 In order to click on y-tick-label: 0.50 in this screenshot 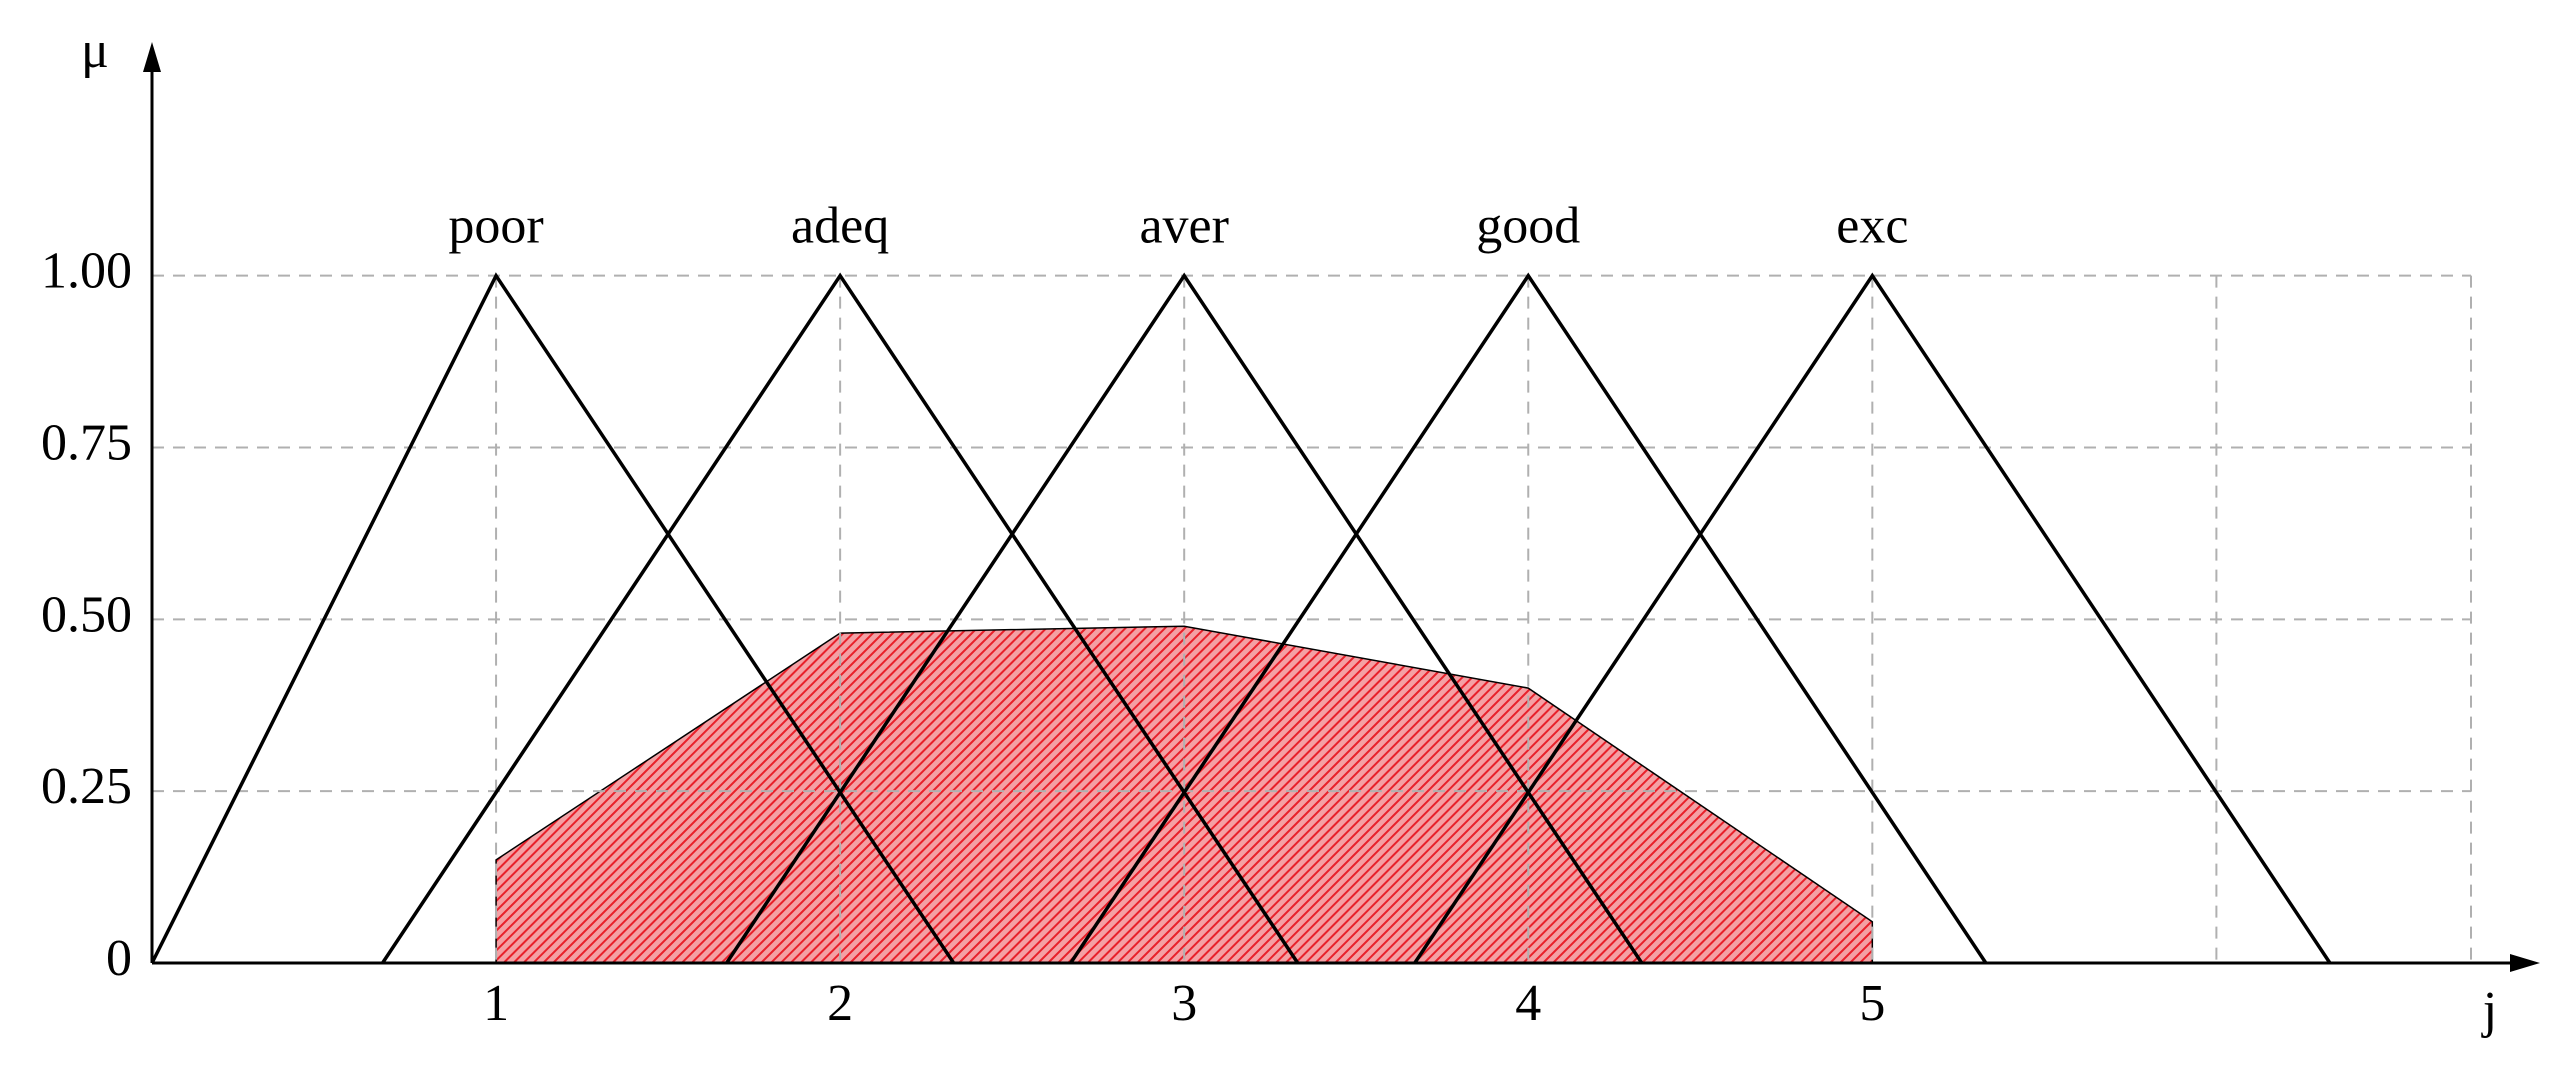, I will do `click(86, 614)`.